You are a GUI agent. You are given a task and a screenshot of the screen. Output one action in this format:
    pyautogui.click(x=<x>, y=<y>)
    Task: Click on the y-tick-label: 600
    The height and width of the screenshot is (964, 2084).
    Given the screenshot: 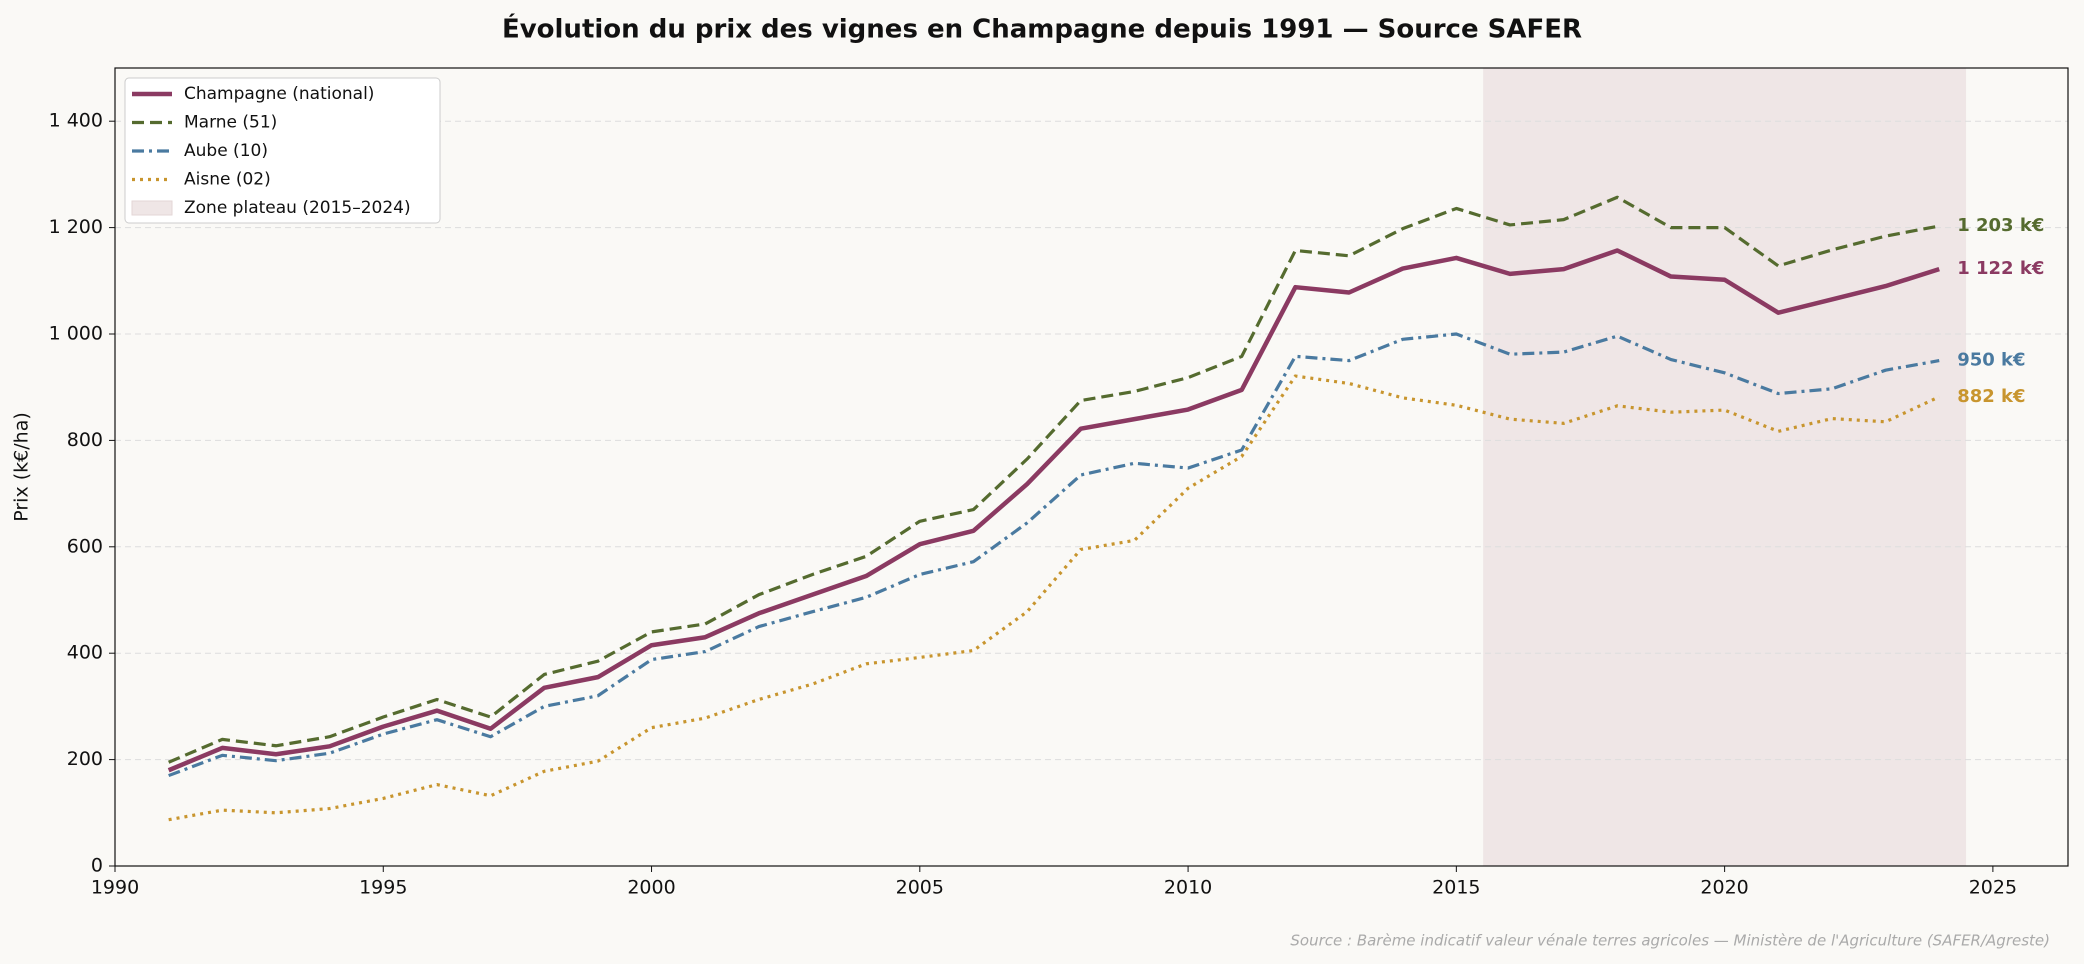 What is the action you would take?
    pyautogui.click(x=85, y=546)
    